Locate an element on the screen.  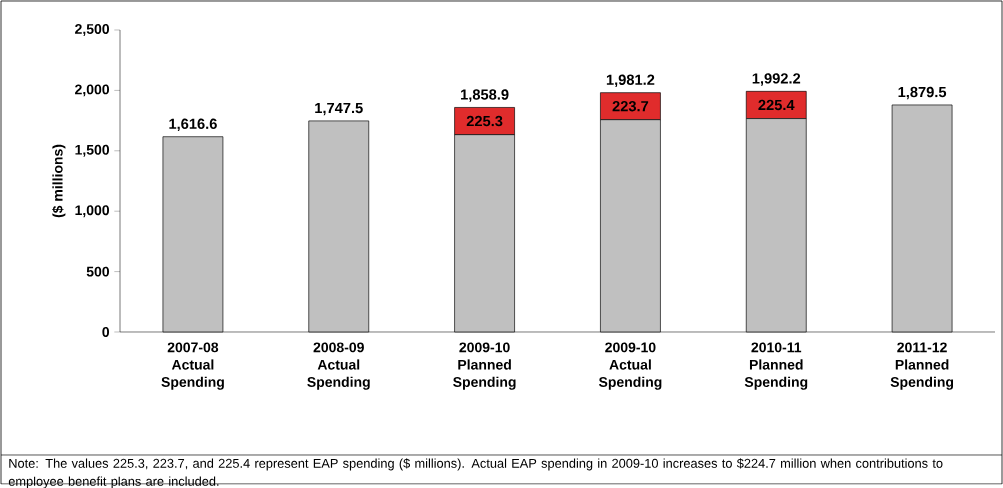
x-tick-label: 2008-09 Actual Spending is located at coordinates (338, 366).